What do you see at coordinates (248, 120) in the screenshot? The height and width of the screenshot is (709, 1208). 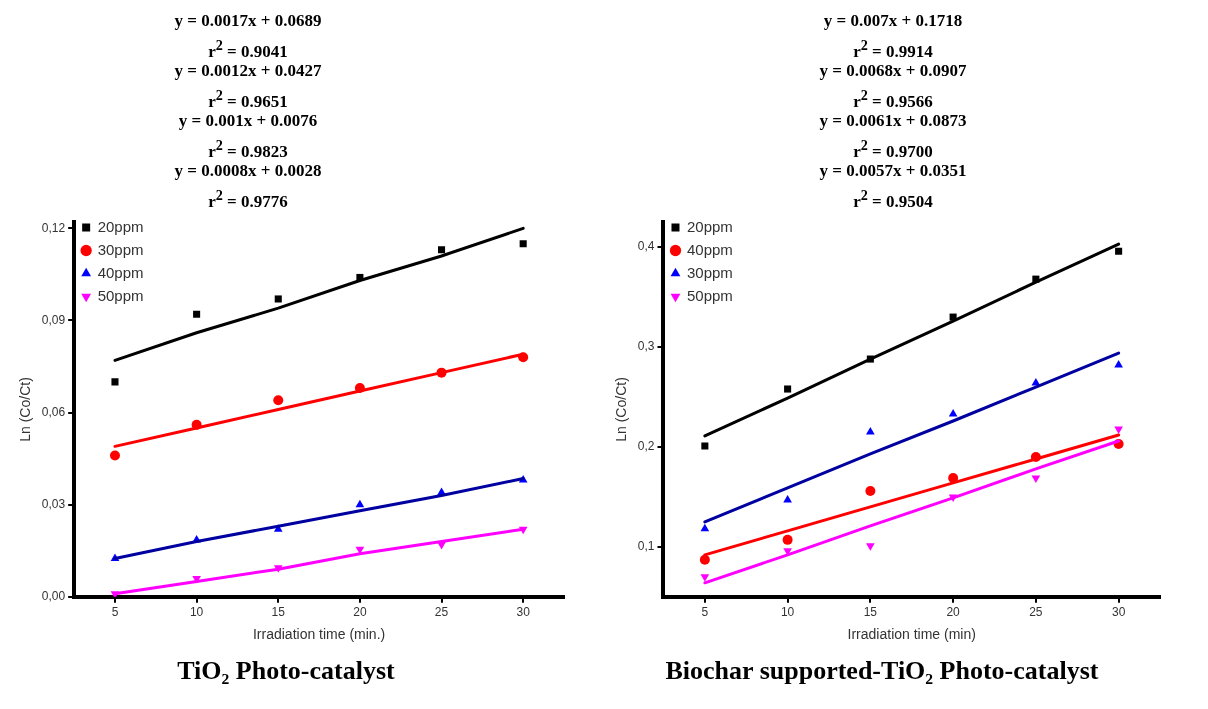 I see `text: y = 0.001x + 0.0076` at bounding box center [248, 120].